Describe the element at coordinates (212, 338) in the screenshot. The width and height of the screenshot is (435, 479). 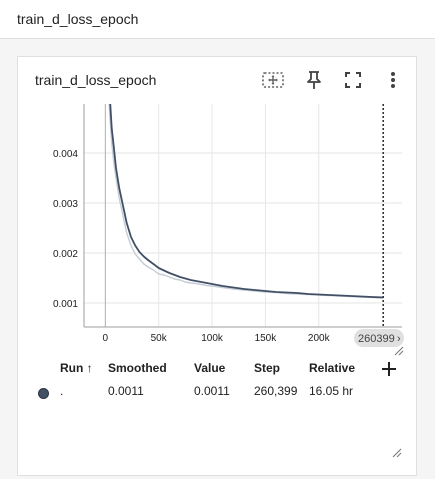
I see `x-tick-label: 100k` at that location.